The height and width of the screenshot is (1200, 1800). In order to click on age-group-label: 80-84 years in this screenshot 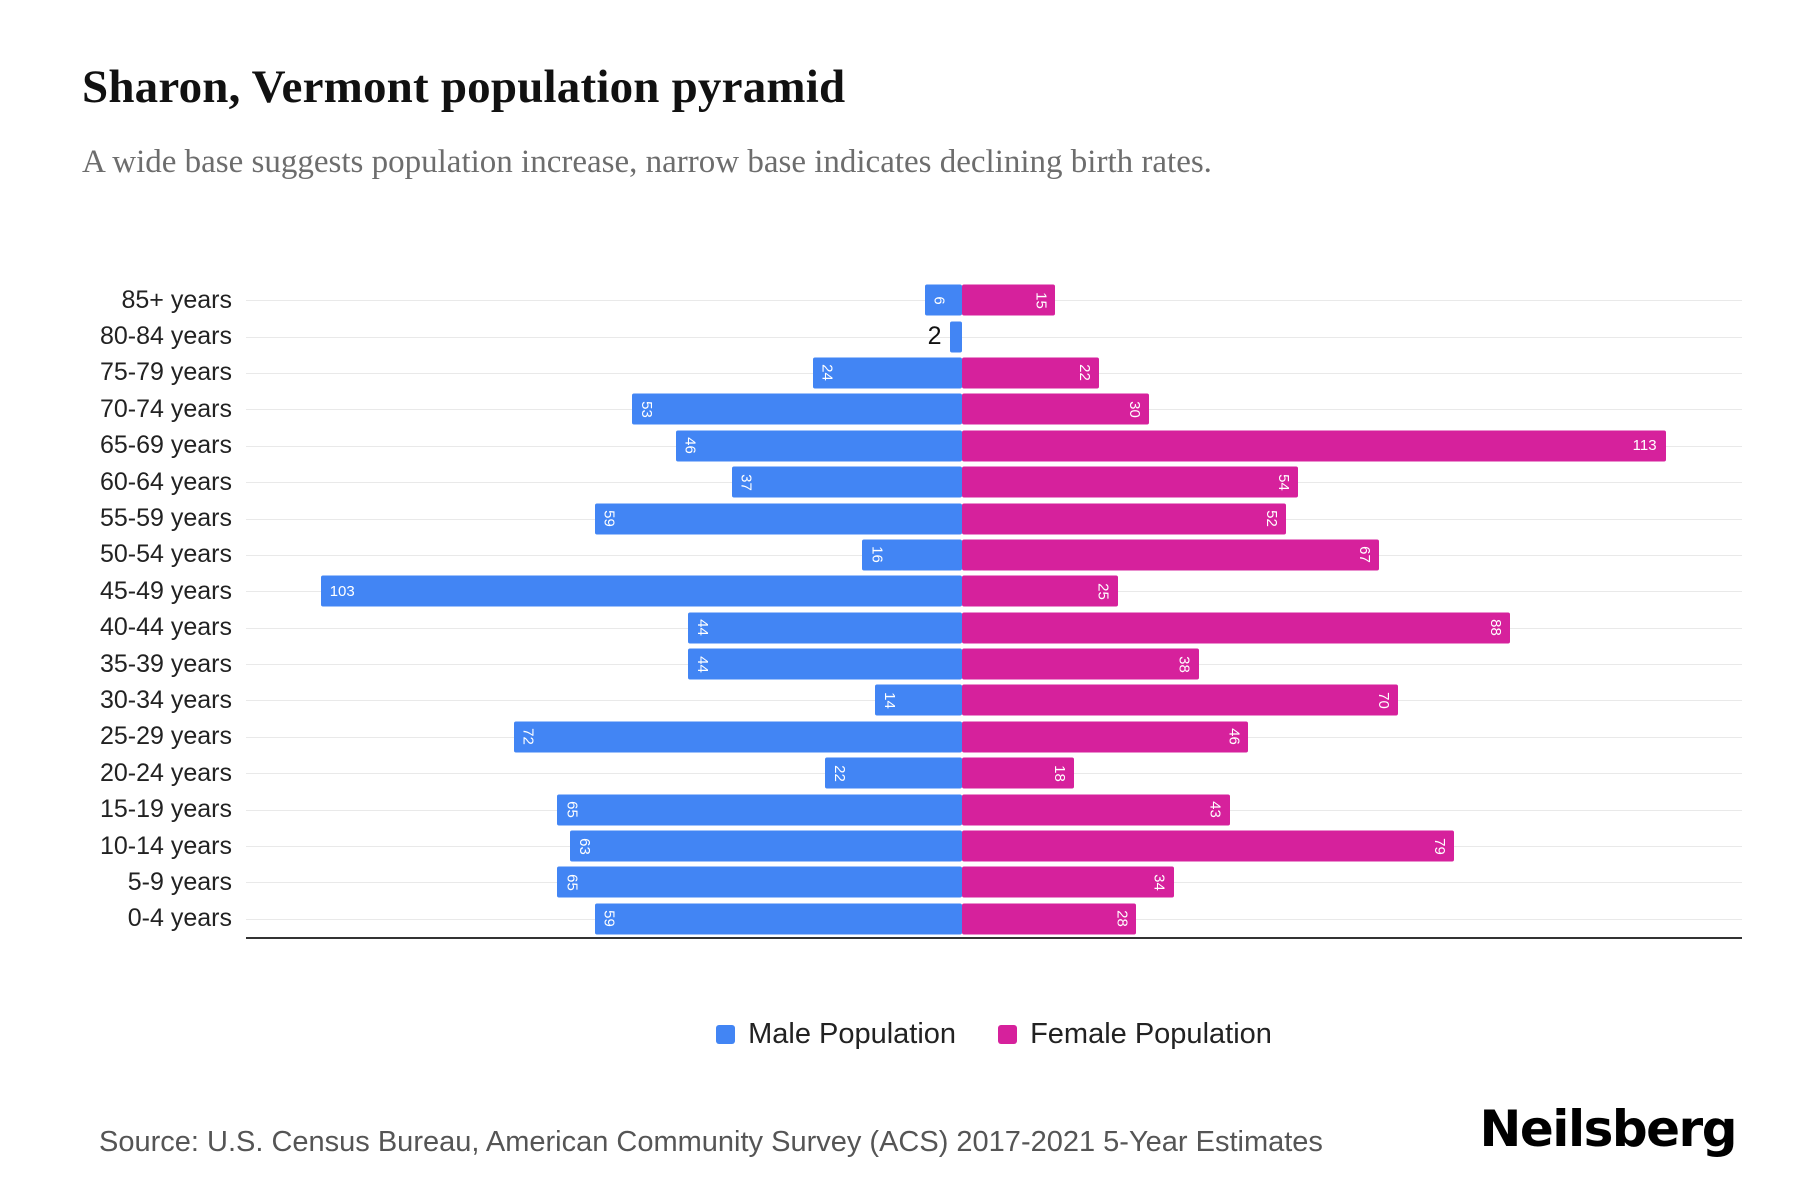, I will do `click(165, 336)`.